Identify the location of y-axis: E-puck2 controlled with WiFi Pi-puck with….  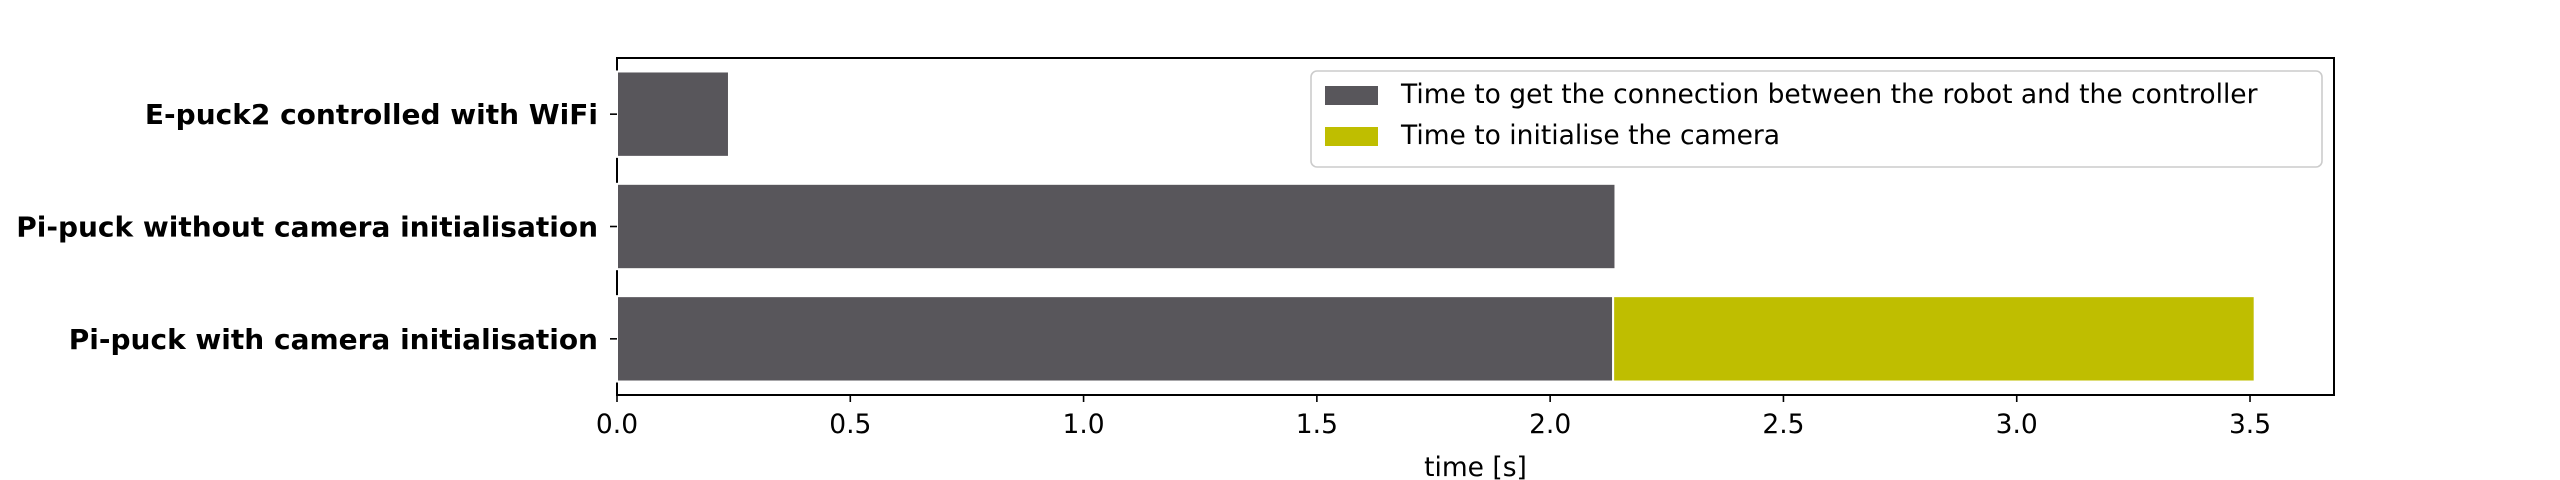
(316, 227).